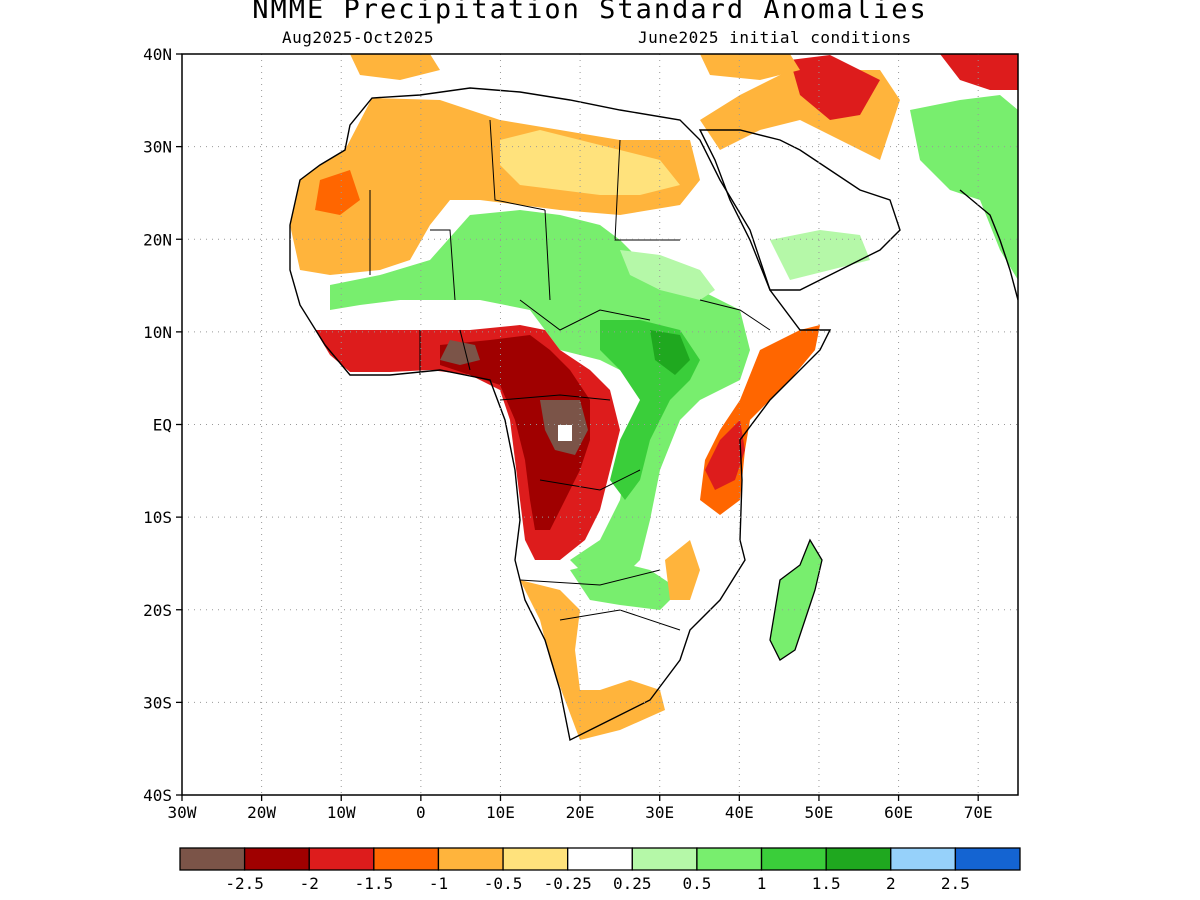 The height and width of the screenshot is (900, 1200). I want to click on colorbar-label: -0.25, so click(568, 883).